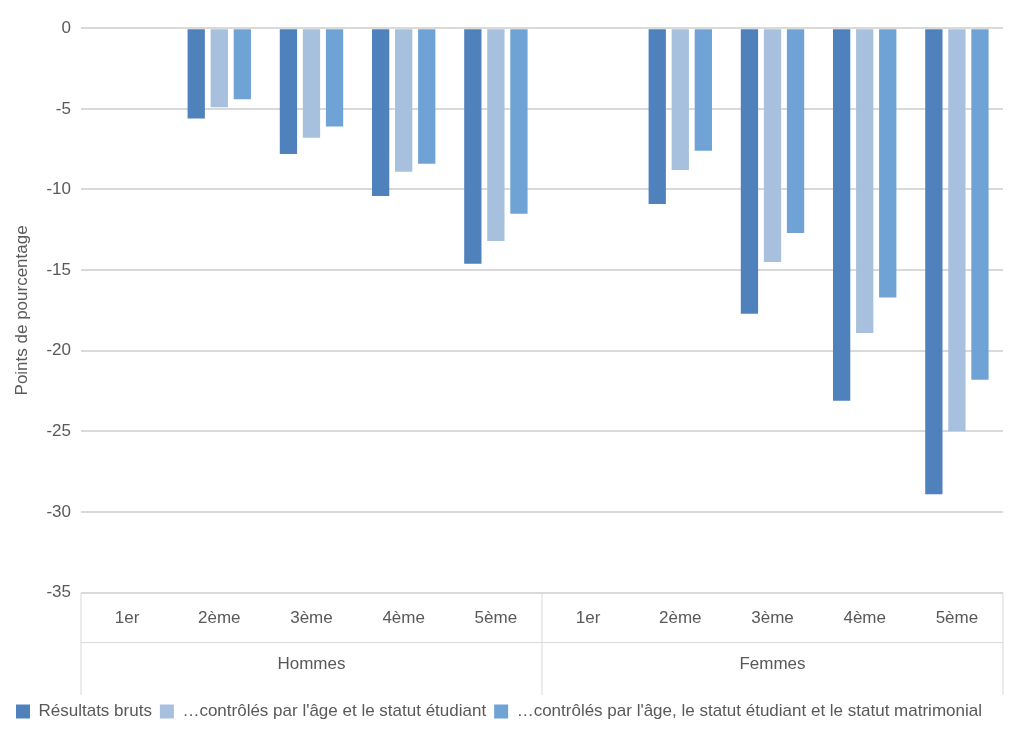 This screenshot has width=1018, height=740. Describe the element at coordinates (21, 310) in the screenshot. I see `y-axis-title: Points de pourcentage` at that location.